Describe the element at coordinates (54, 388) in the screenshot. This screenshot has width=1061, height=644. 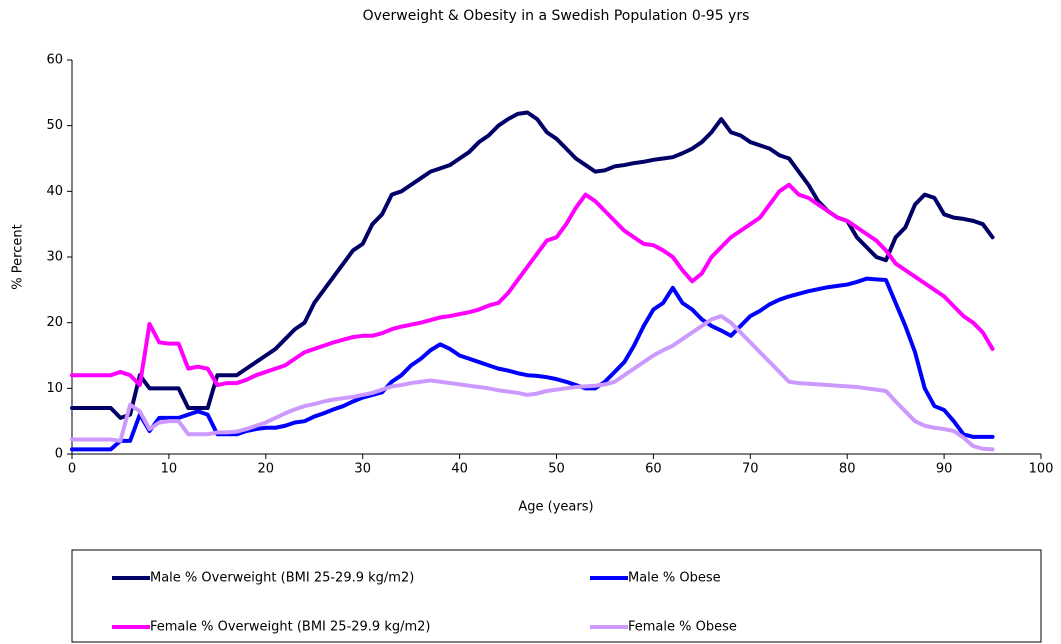
I see `y-tick-label: 10` at that location.